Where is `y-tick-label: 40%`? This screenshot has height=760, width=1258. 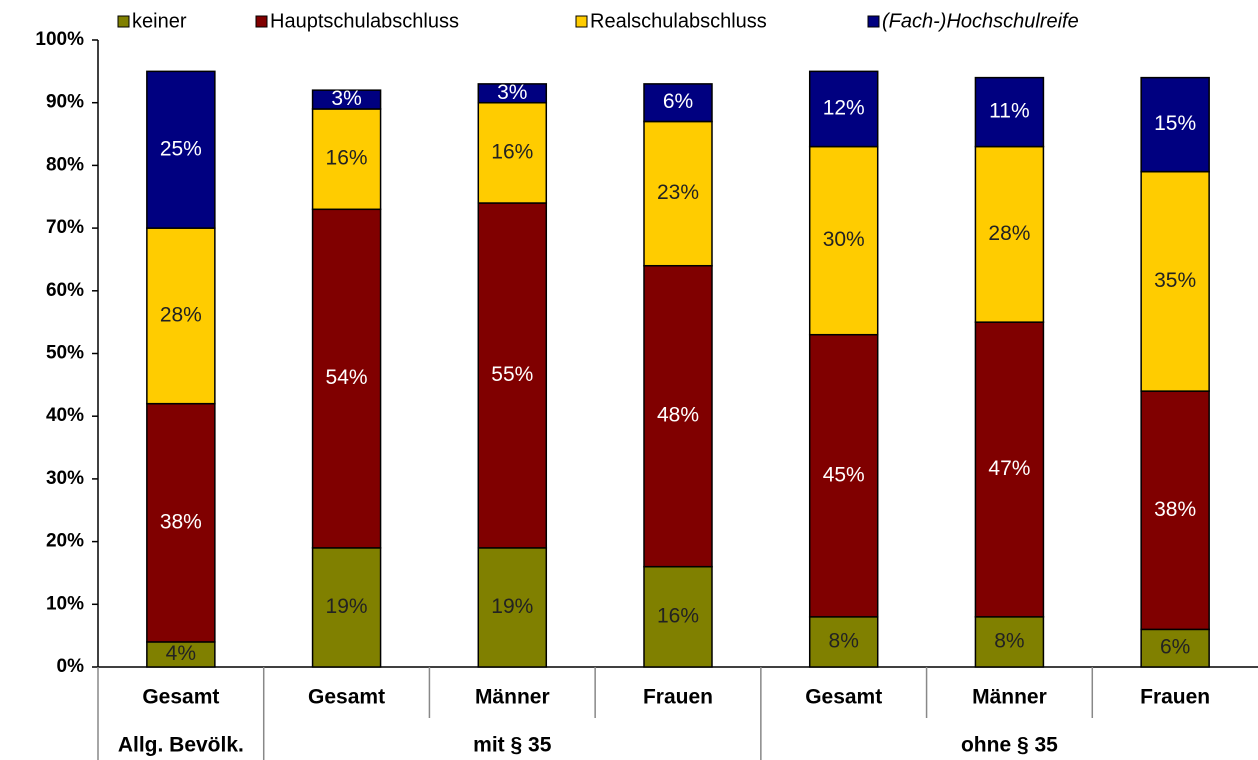
y-tick-label: 40% is located at coordinates (65, 415).